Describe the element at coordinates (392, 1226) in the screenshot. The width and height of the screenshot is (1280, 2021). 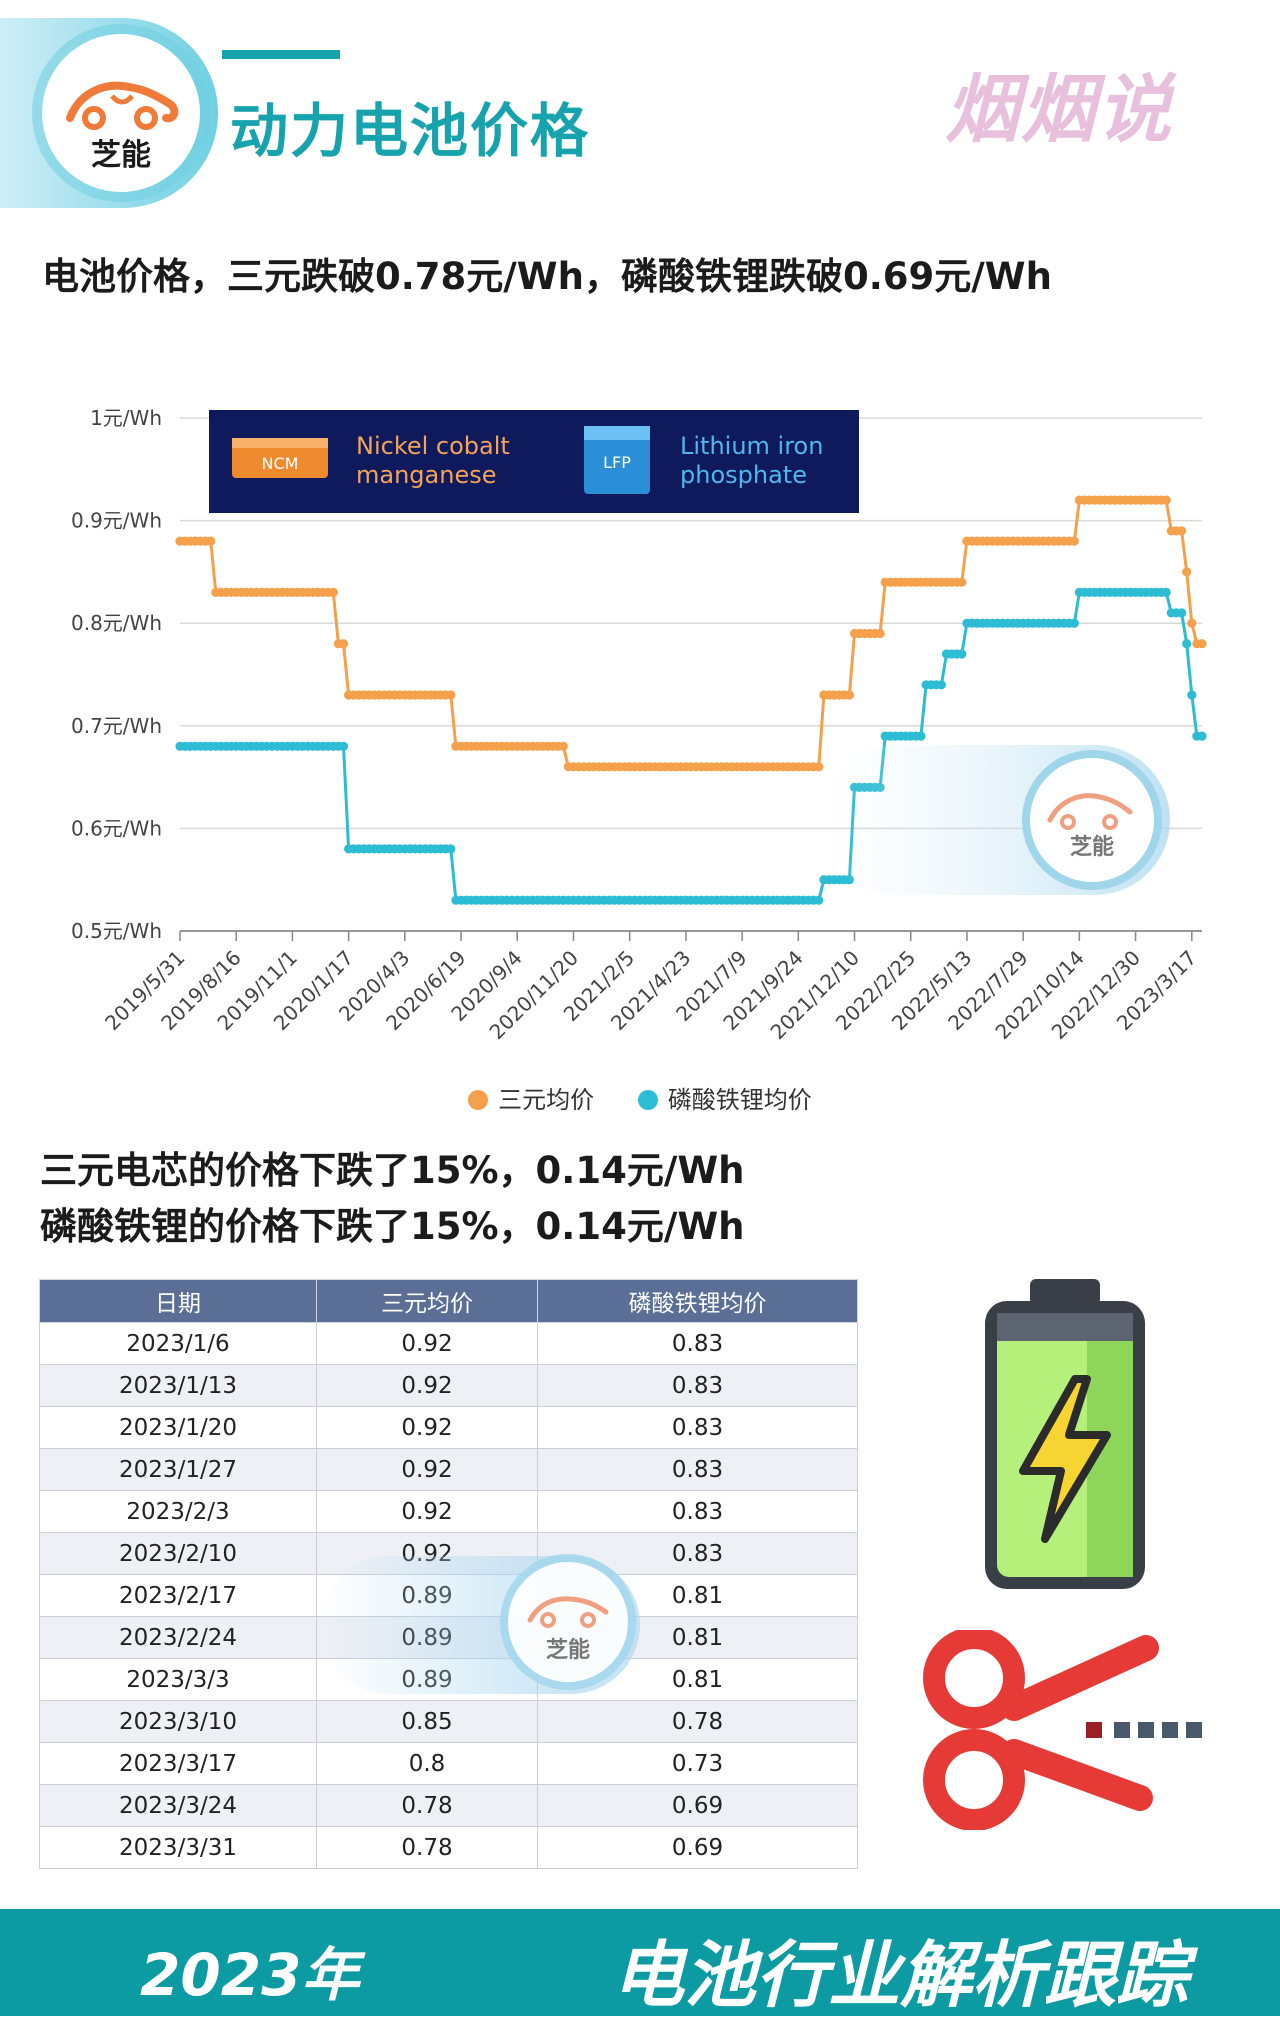
I see `summary-line-lfp: 磷酸铁锂的价格下跌了15%，0.14元/Wh` at that location.